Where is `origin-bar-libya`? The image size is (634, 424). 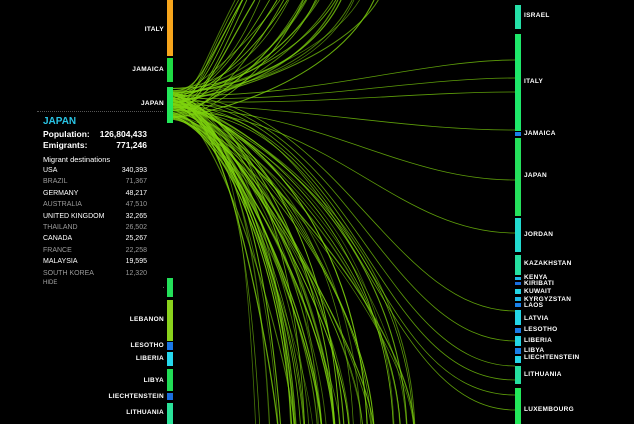
origin-bar-libya is located at coordinates (170, 380).